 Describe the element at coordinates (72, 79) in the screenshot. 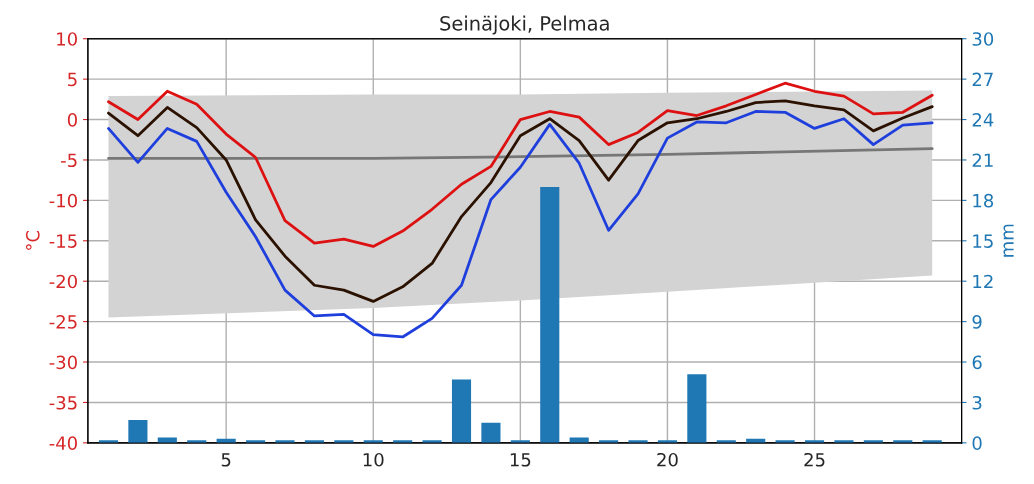

I see `y-tick-label: 5` at that location.